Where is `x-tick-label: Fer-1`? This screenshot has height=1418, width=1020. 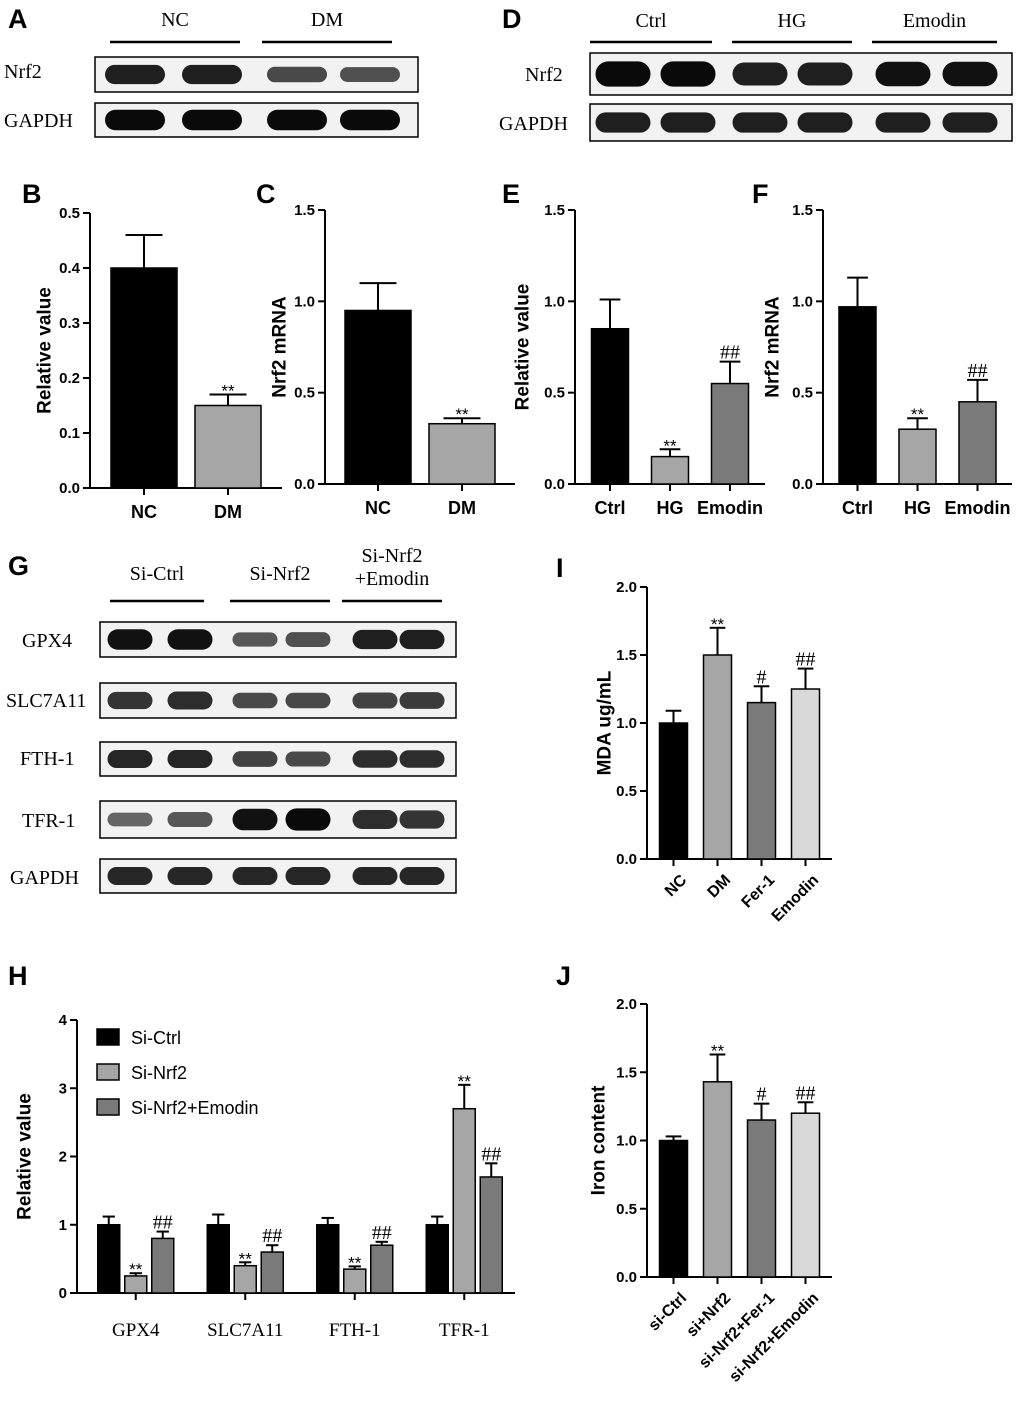
x-tick-label: Fer-1 is located at coordinates (759, 892).